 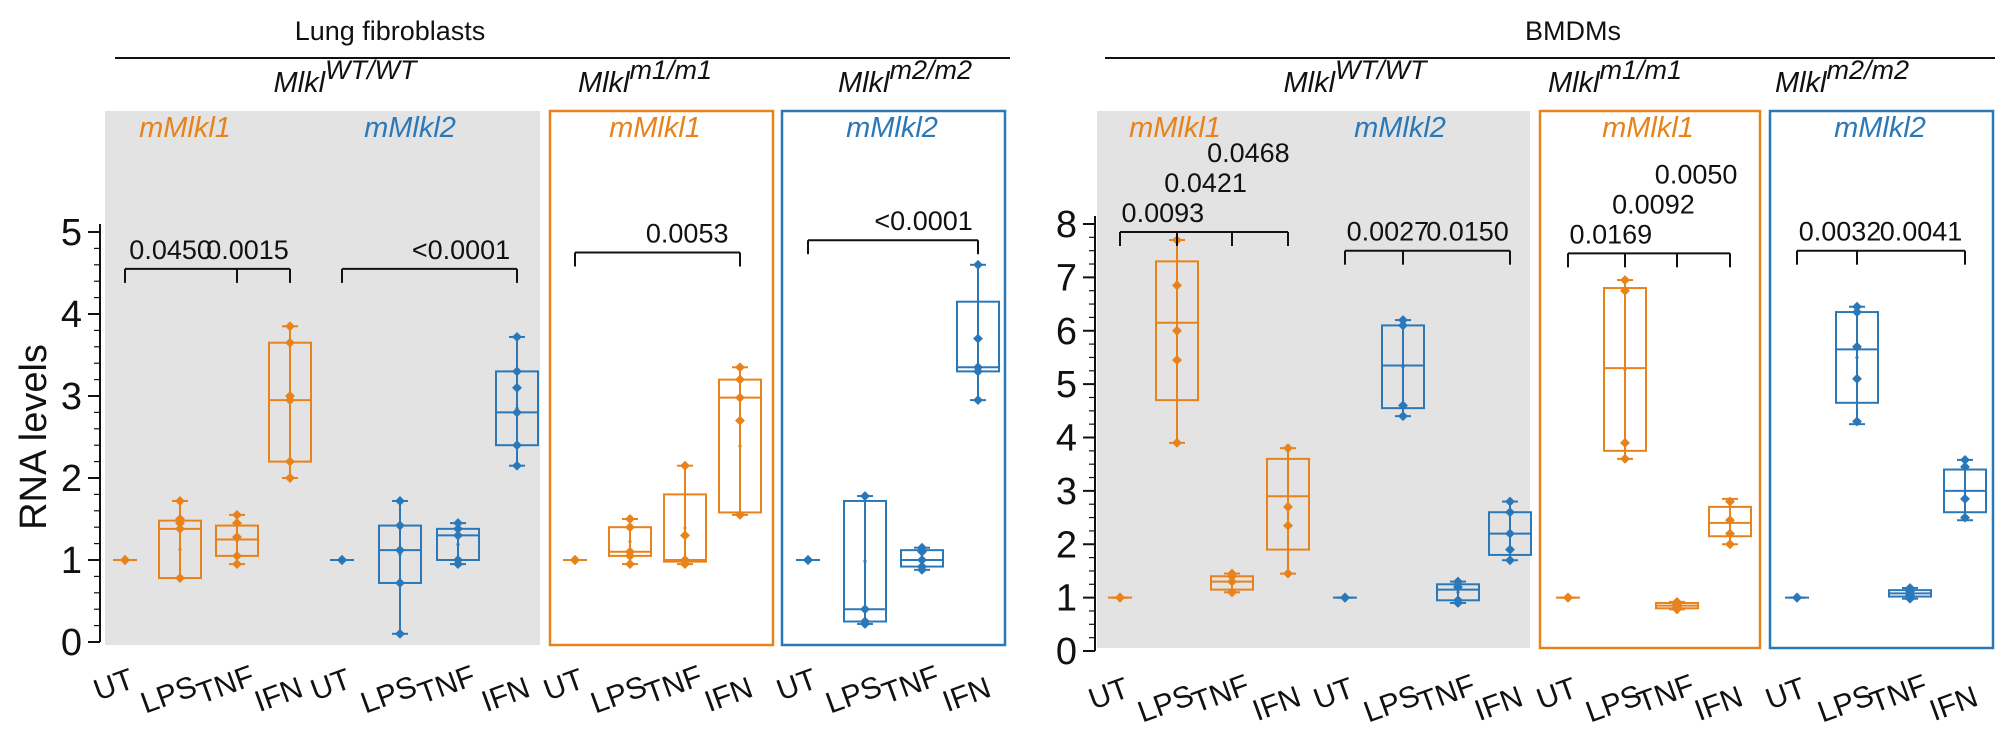 What do you see at coordinates (1653, 204) in the screenshot?
I see `p-value-label: 0.0092` at bounding box center [1653, 204].